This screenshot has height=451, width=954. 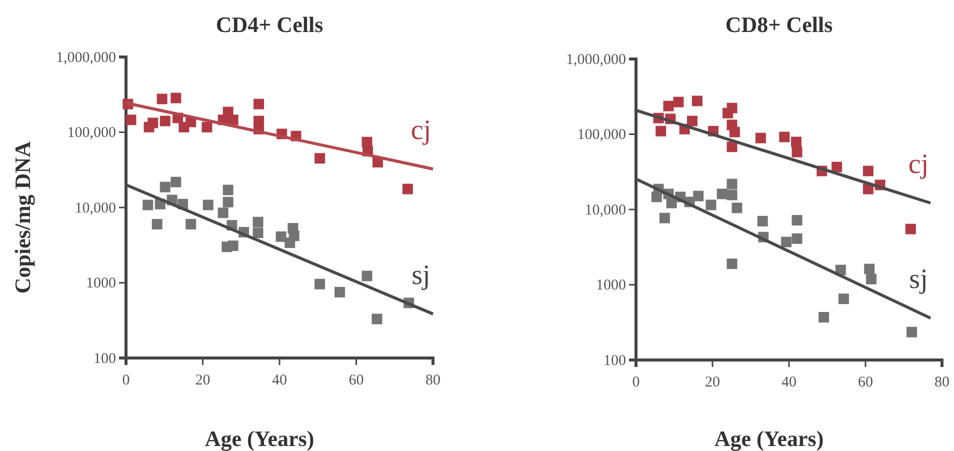 I want to click on y-axis-title: Copies/mg DNA, so click(x=22, y=217).